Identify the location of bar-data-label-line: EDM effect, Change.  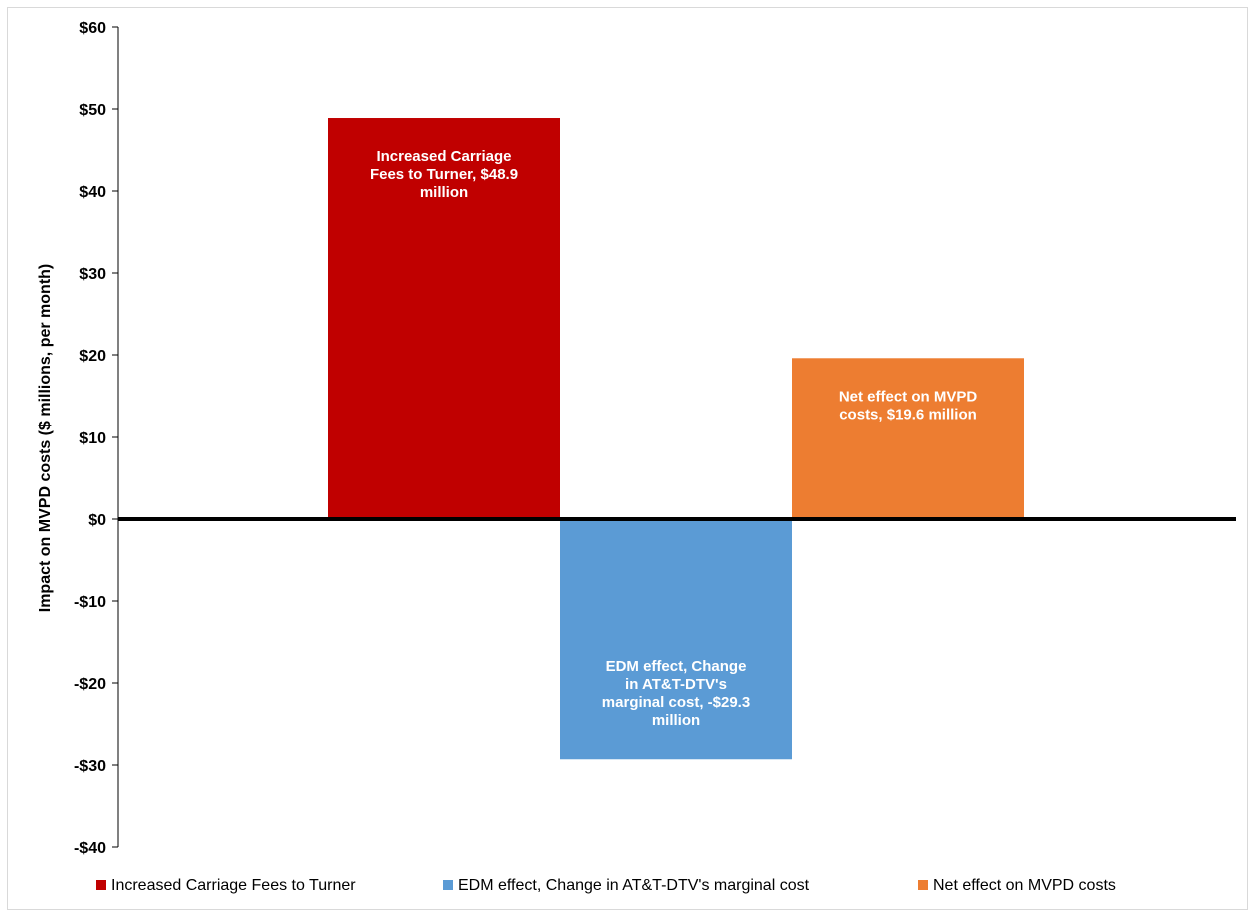
(676, 666).